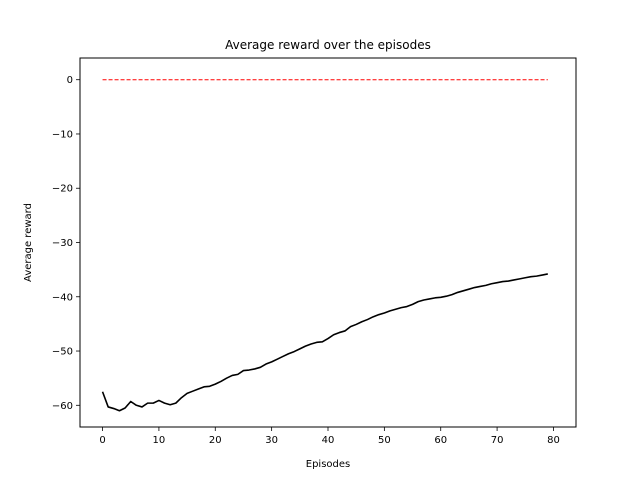  Describe the element at coordinates (28, 242) in the screenshot. I see `y-axis-label: Average reward` at that location.